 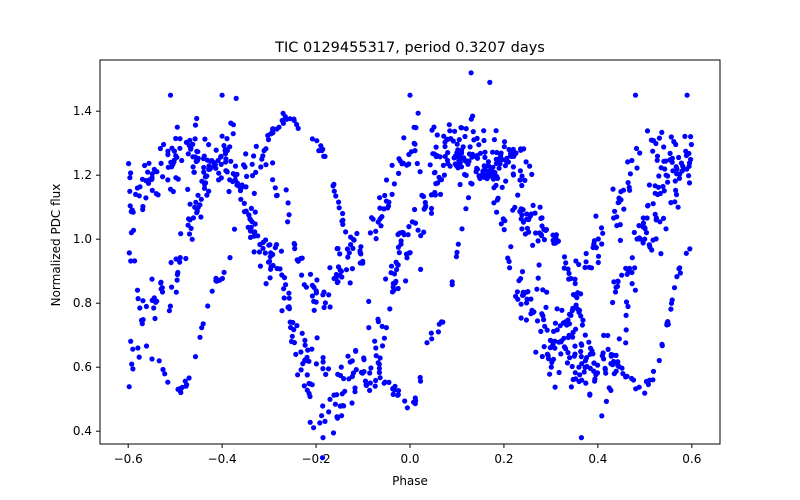 I want to click on x-tick-label: 0.0, so click(x=409, y=459).